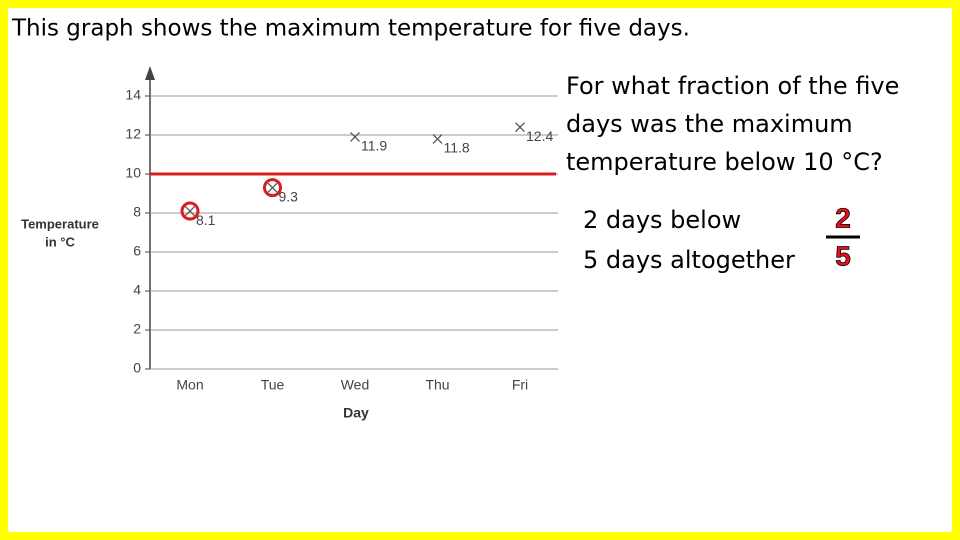  Describe the element at coordinates (437, 385) in the screenshot. I see `x-tick-label: Thu` at that location.